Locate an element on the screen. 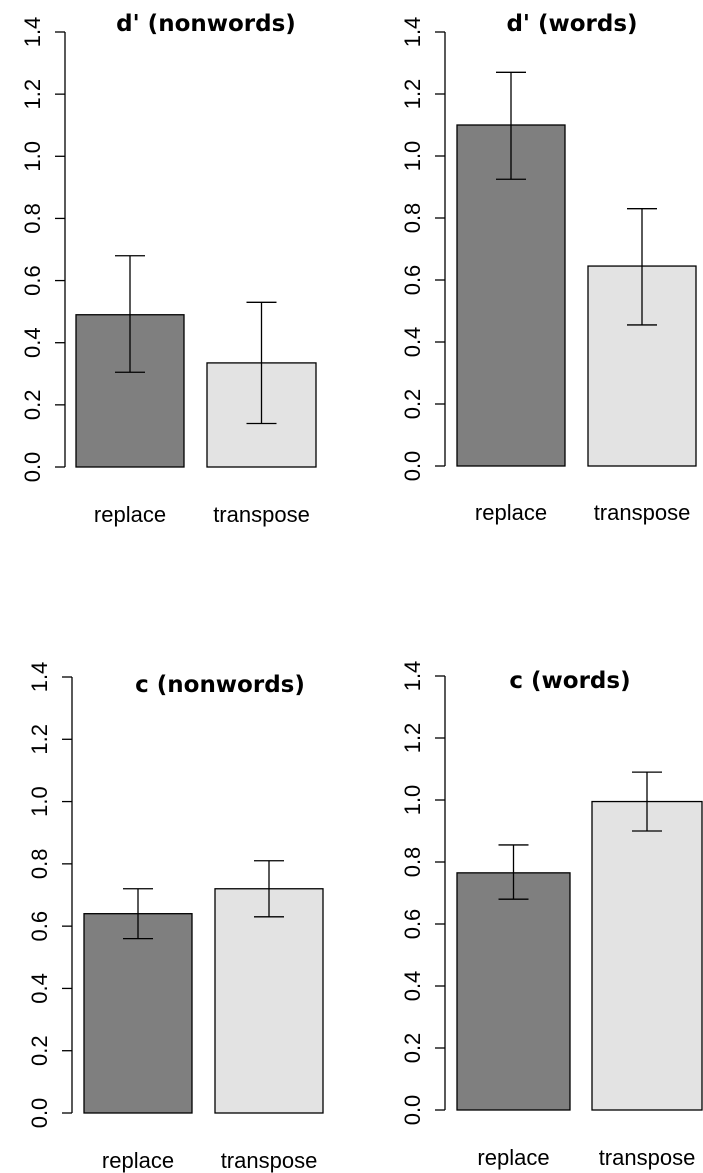  chart-title: d' (nonwords) is located at coordinates (206, 24).